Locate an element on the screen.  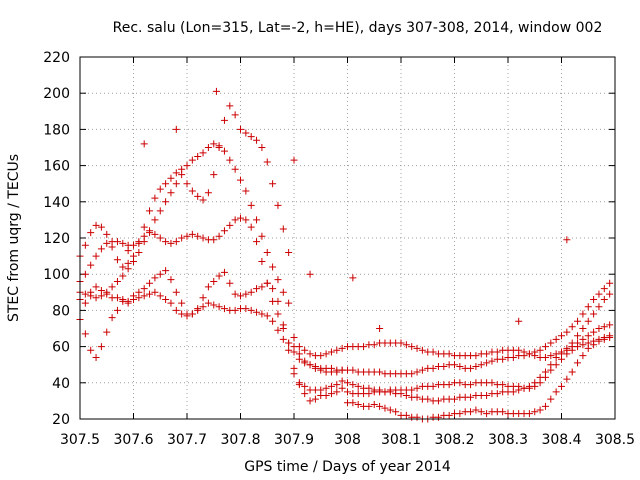
x-tick-label: 307.7 is located at coordinates (187, 440).